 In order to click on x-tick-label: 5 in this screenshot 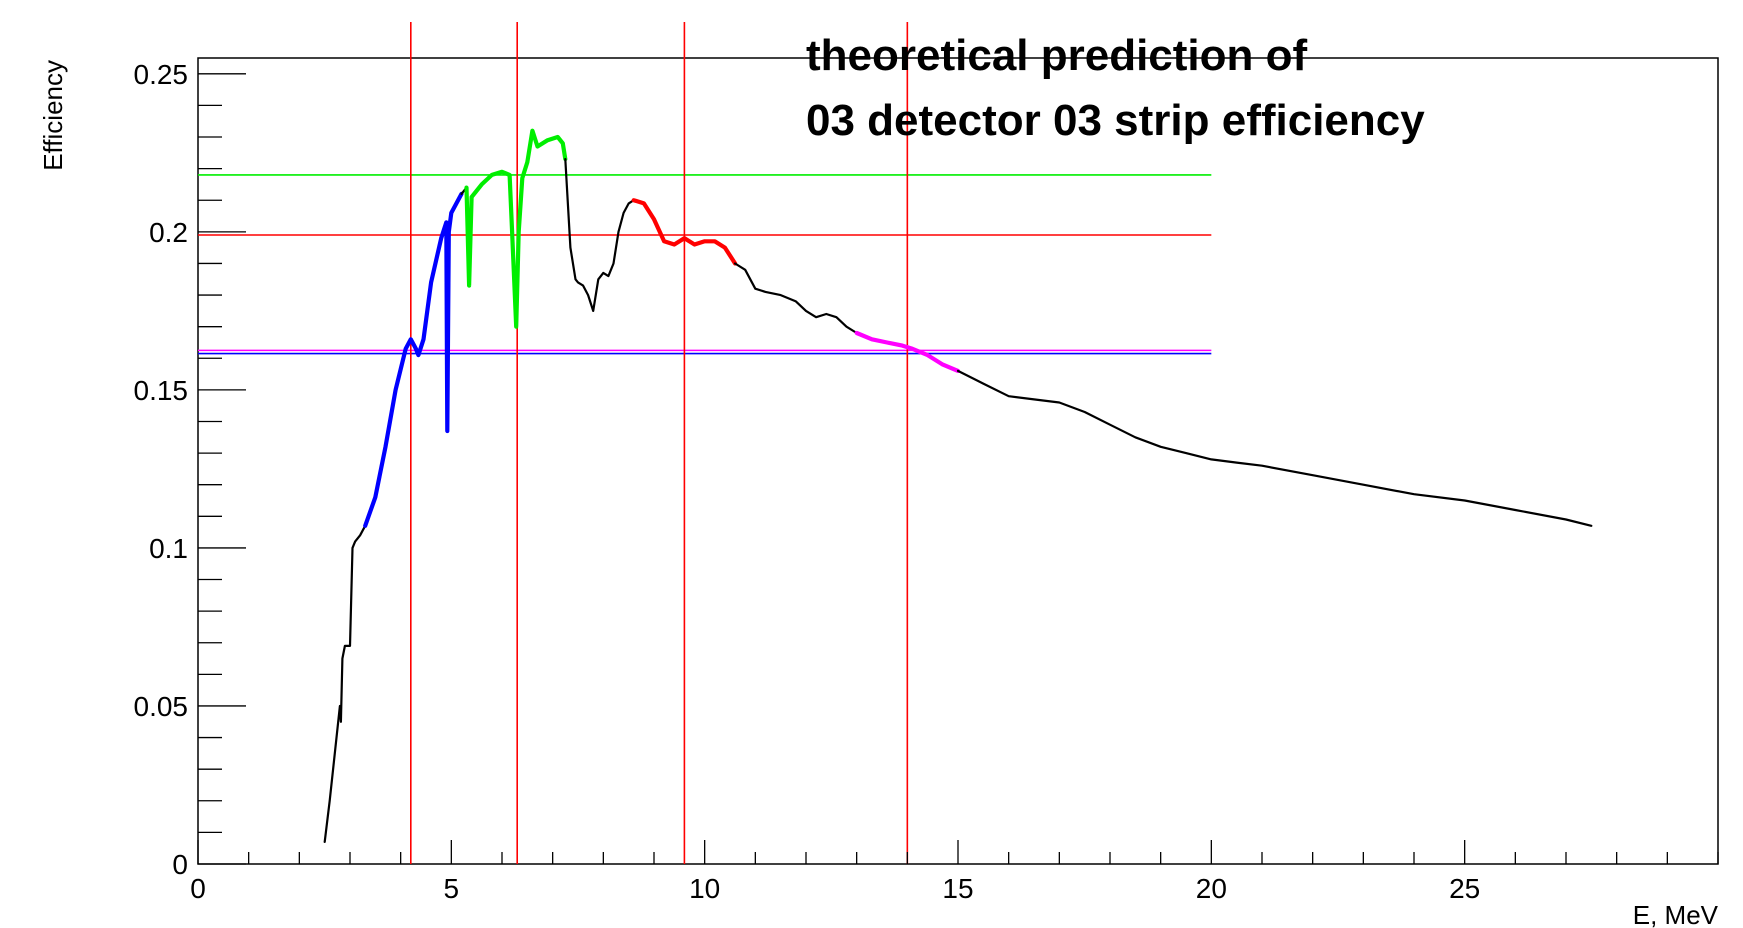, I will do `click(452, 888)`.